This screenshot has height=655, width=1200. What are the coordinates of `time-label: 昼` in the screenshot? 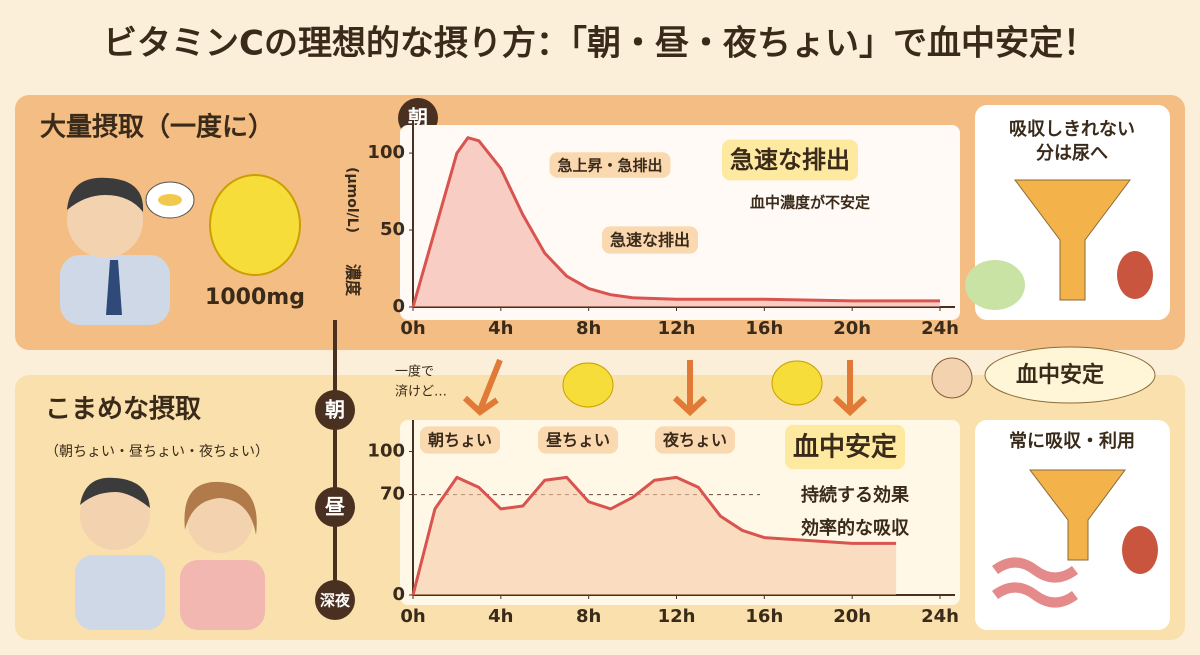 It's located at (335, 507).